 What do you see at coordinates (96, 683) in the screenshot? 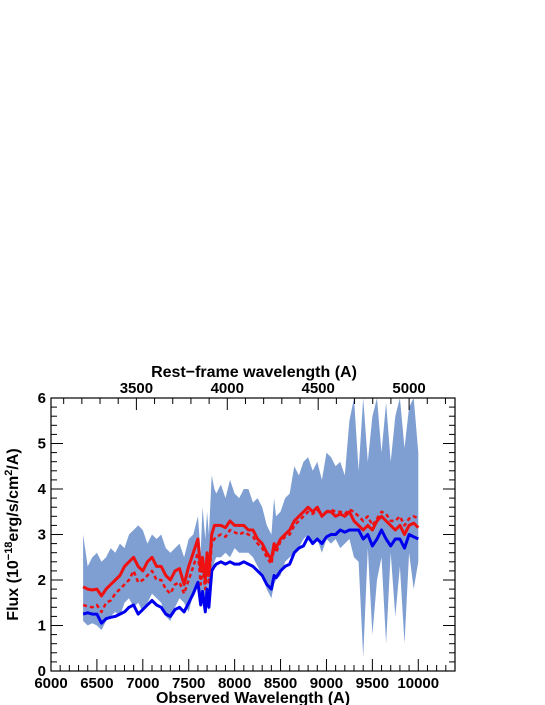
I see `x-tick-label: 6500` at bounding box center [96, 683].